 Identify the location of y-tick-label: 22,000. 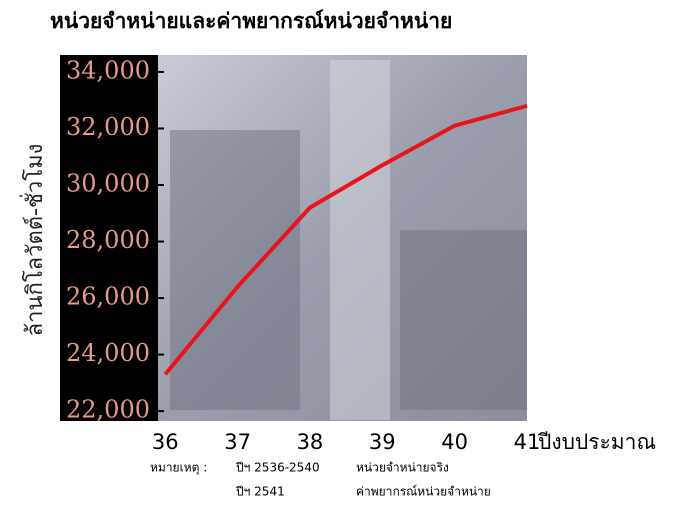
(108, 410).